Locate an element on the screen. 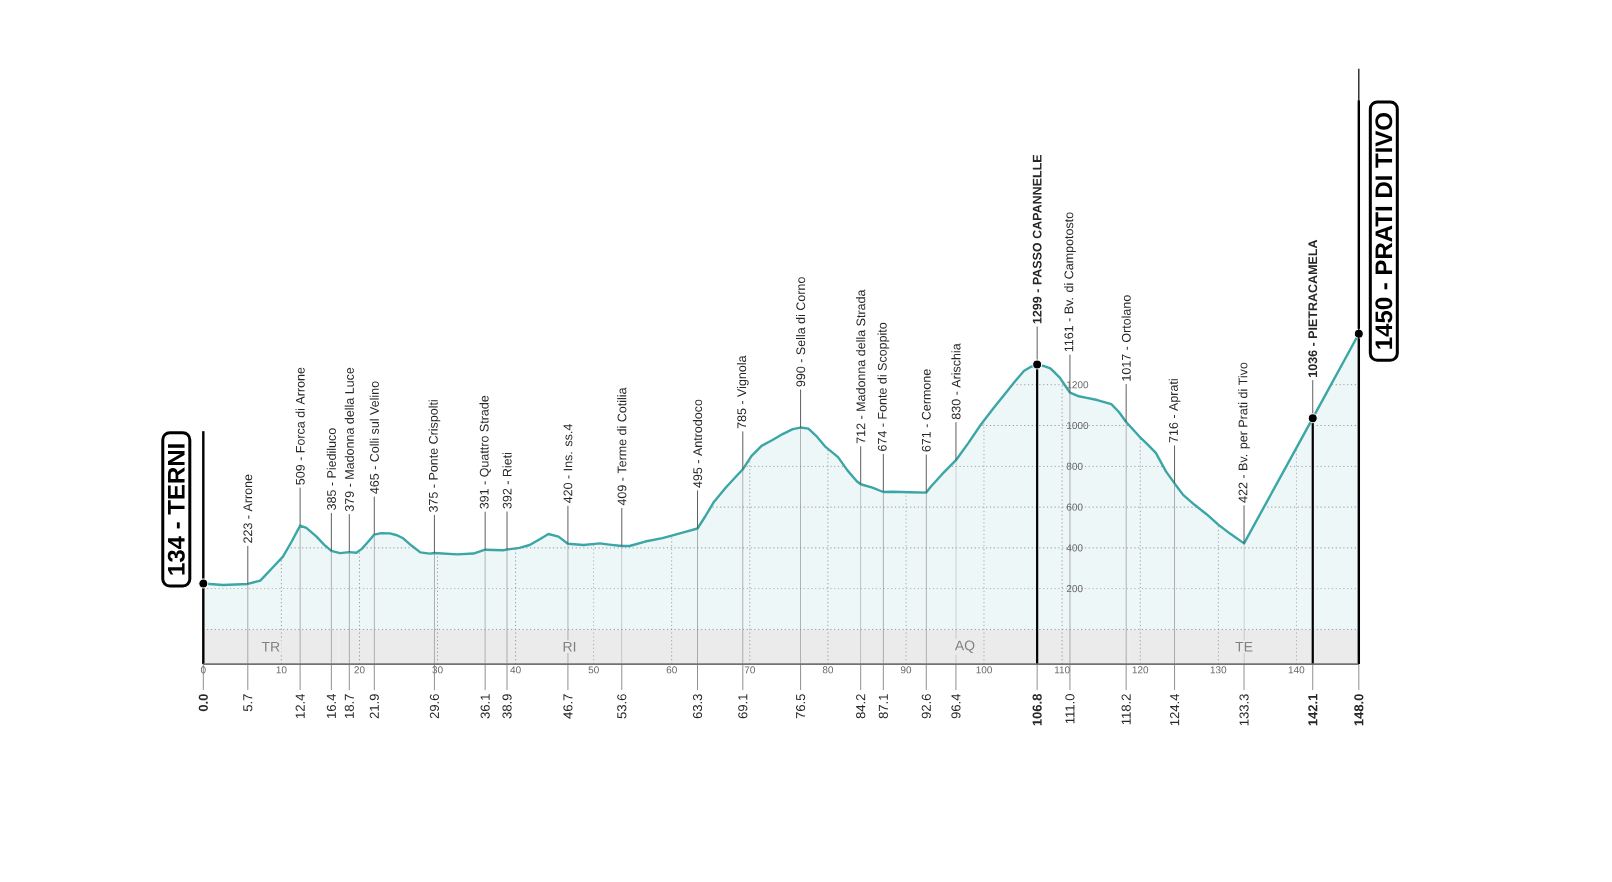 The height and width of the screenshot is (882, 1612). x2-tick-label: 60 is located at coordinates (671, 670).